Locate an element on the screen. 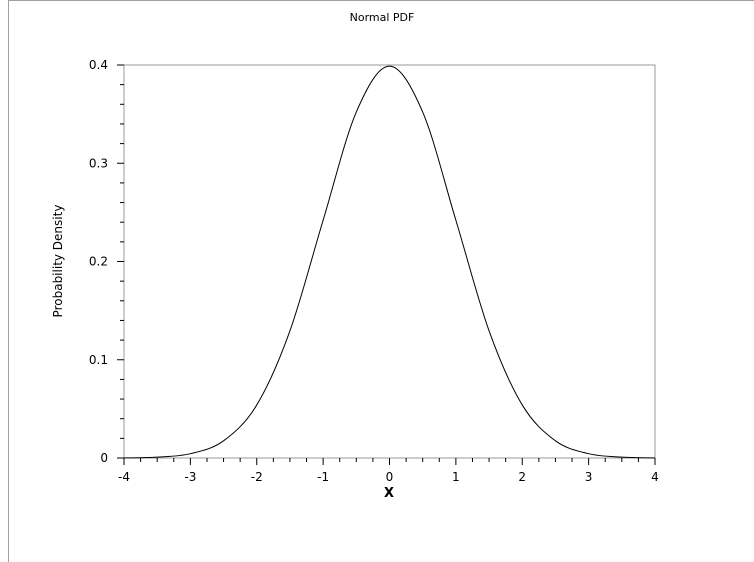  x-tick-label: -3 is located at coordinates (190, 477).